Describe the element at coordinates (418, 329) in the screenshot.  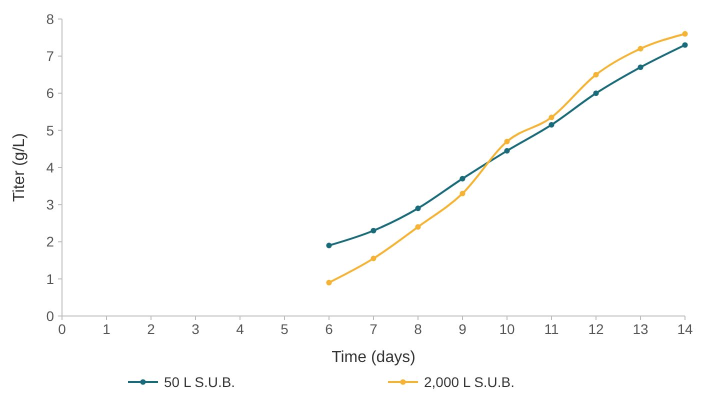
I see `x-tick-label: 8` at that location.